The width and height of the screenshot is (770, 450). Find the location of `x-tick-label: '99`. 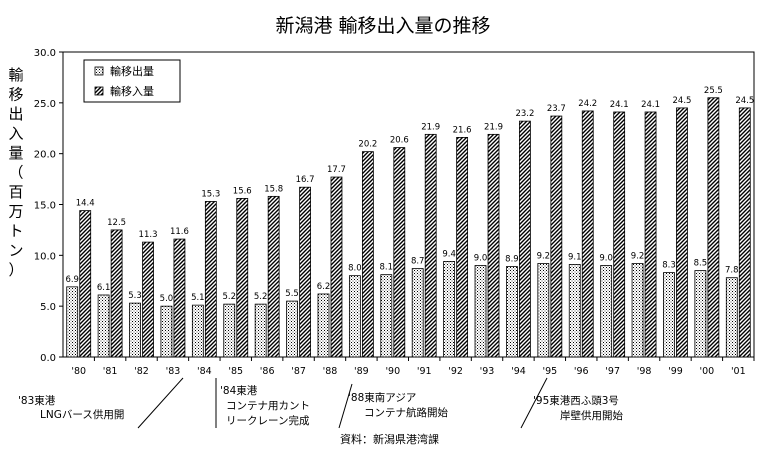

x-tick-label: '99 is located at coordinates (675, 371).